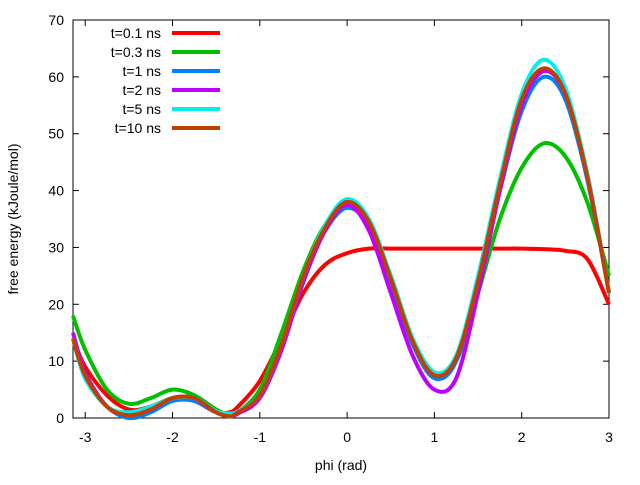 This screenshot has width=640, height=485. What do you see at coordinates (172, 437) in the screenshot?
I see `x-tick-label: -2` at bounding box center [172, 437].